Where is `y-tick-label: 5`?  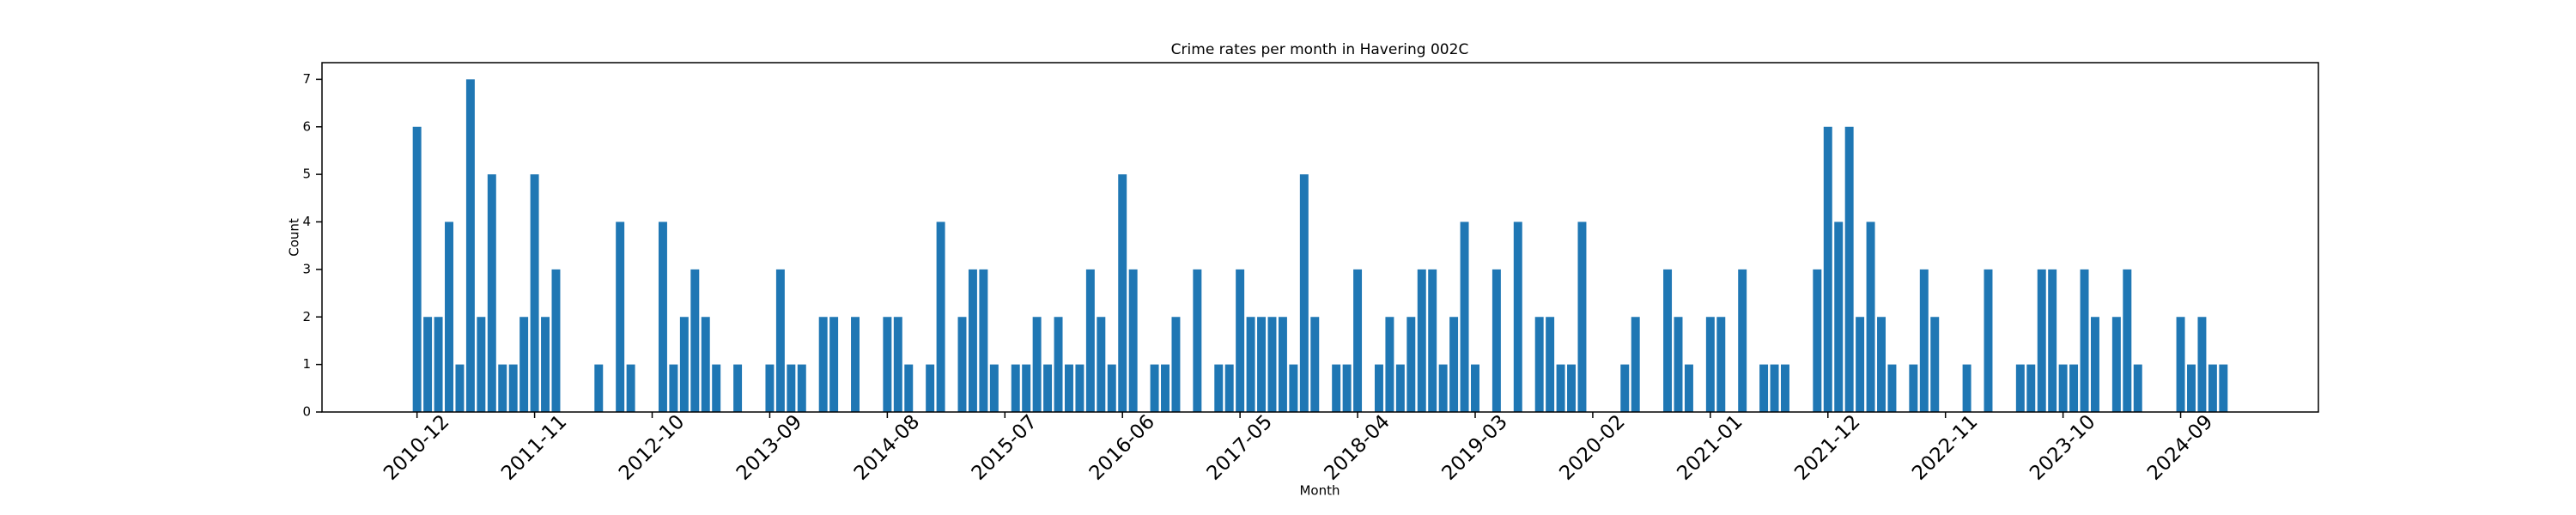
y-tick-label: 5 is located at coordinates (306, 174).